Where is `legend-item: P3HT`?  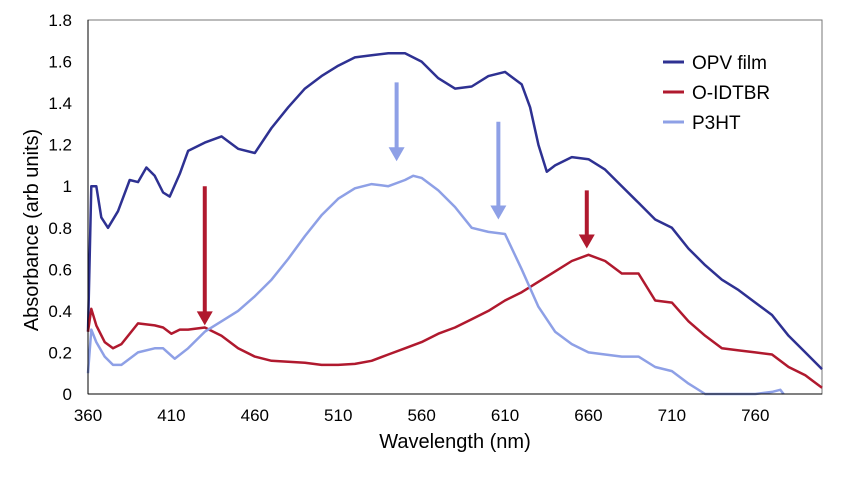 legend-item: P3HT is located at coordinates (702, 123).